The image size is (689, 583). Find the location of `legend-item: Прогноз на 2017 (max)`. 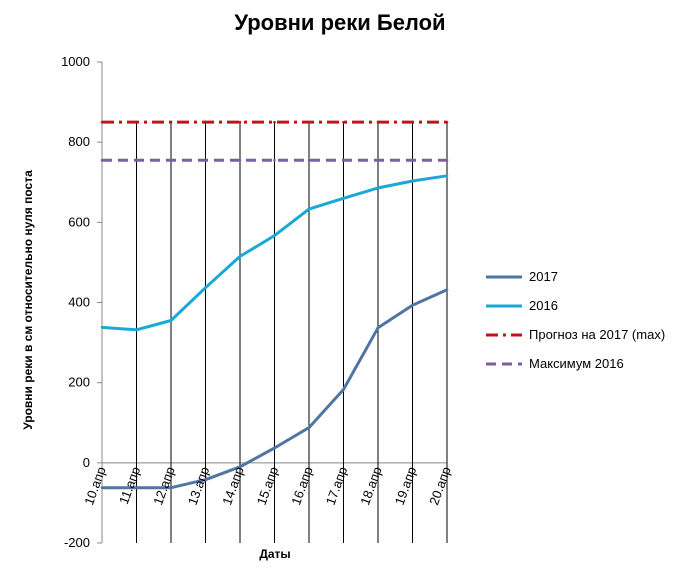

legend-item: Прогноз на 2017 (max) is located at coordinates (584, 334).